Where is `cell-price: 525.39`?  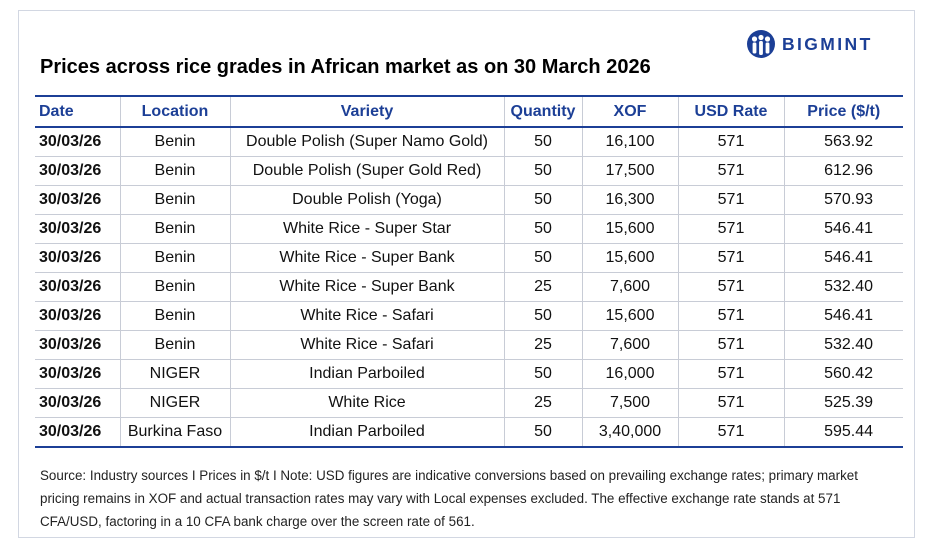
cell-price: 525.39 is located at coordinates (843, 403).